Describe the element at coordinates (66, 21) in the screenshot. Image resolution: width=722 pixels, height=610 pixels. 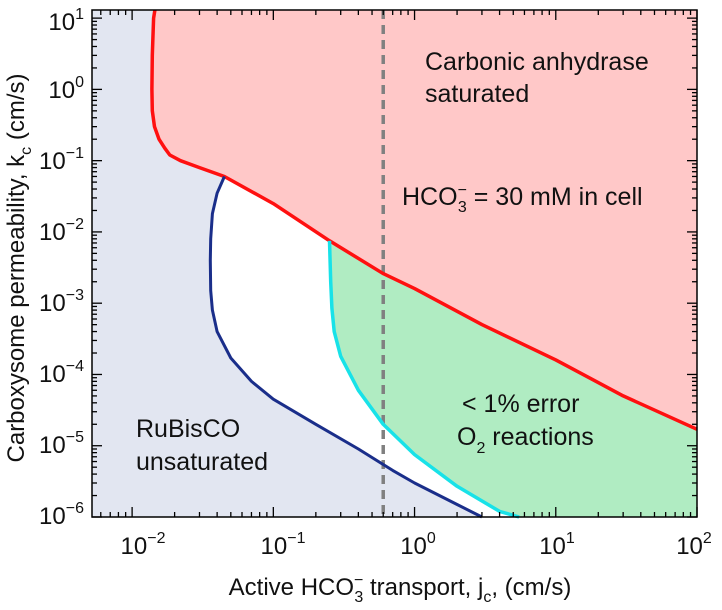
I see `y-tick-label: 10¹` at that location.